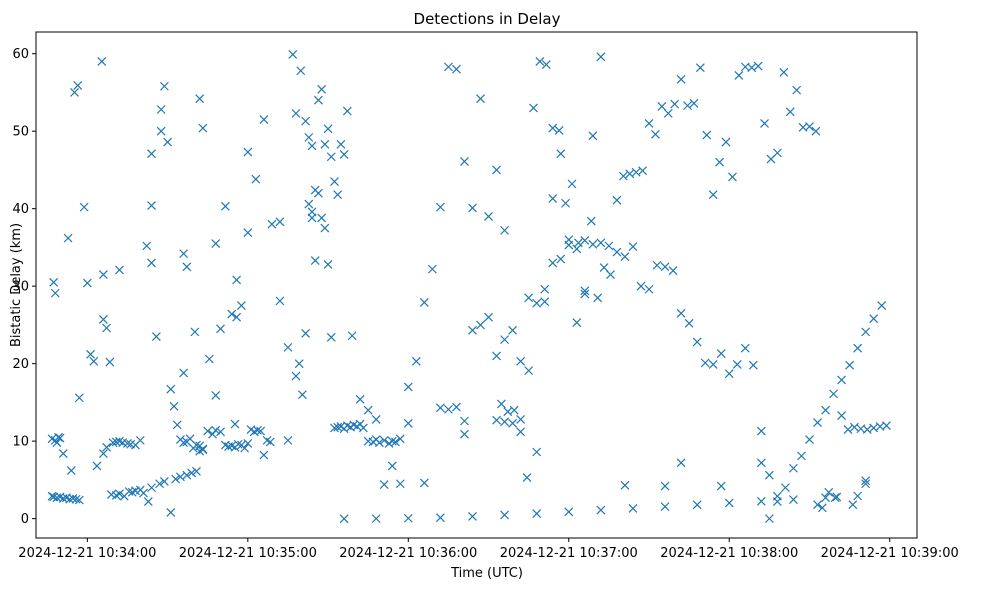 Image resolution: width=988 pixels, height=590 pixels. I want to click on y-tick-label: 60, so click(20, 54).